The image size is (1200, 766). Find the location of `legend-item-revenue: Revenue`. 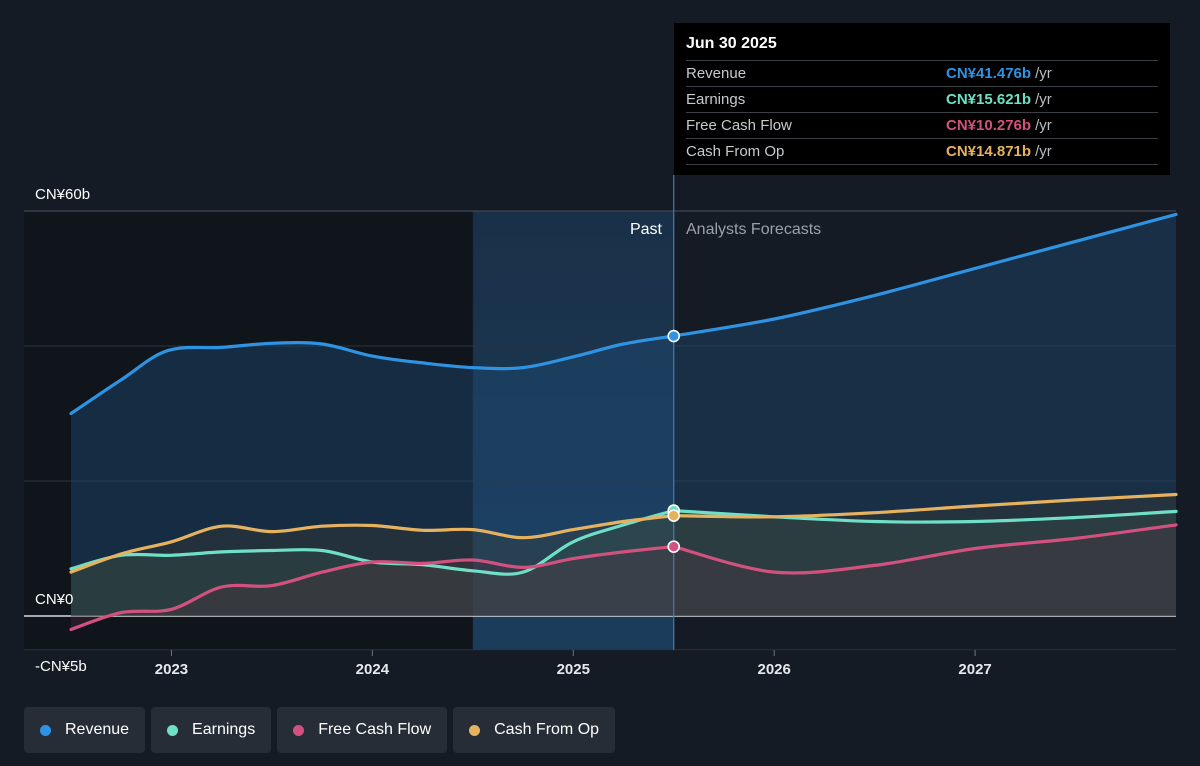

legend-item-revenue: Revenue is located at coordinates (85, 730).